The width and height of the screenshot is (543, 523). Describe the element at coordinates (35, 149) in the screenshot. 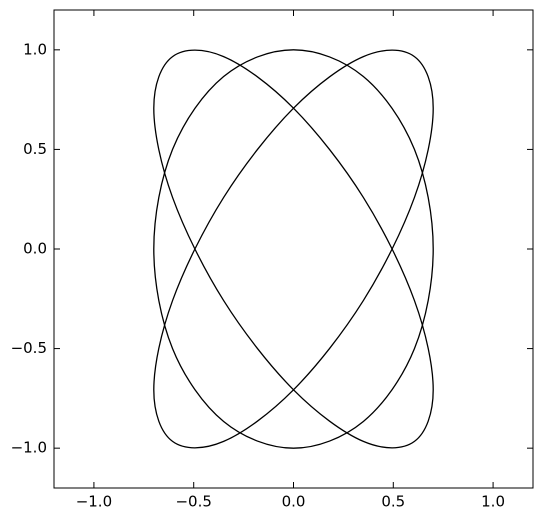

I see `y-tick-label: 0.5` at that location.